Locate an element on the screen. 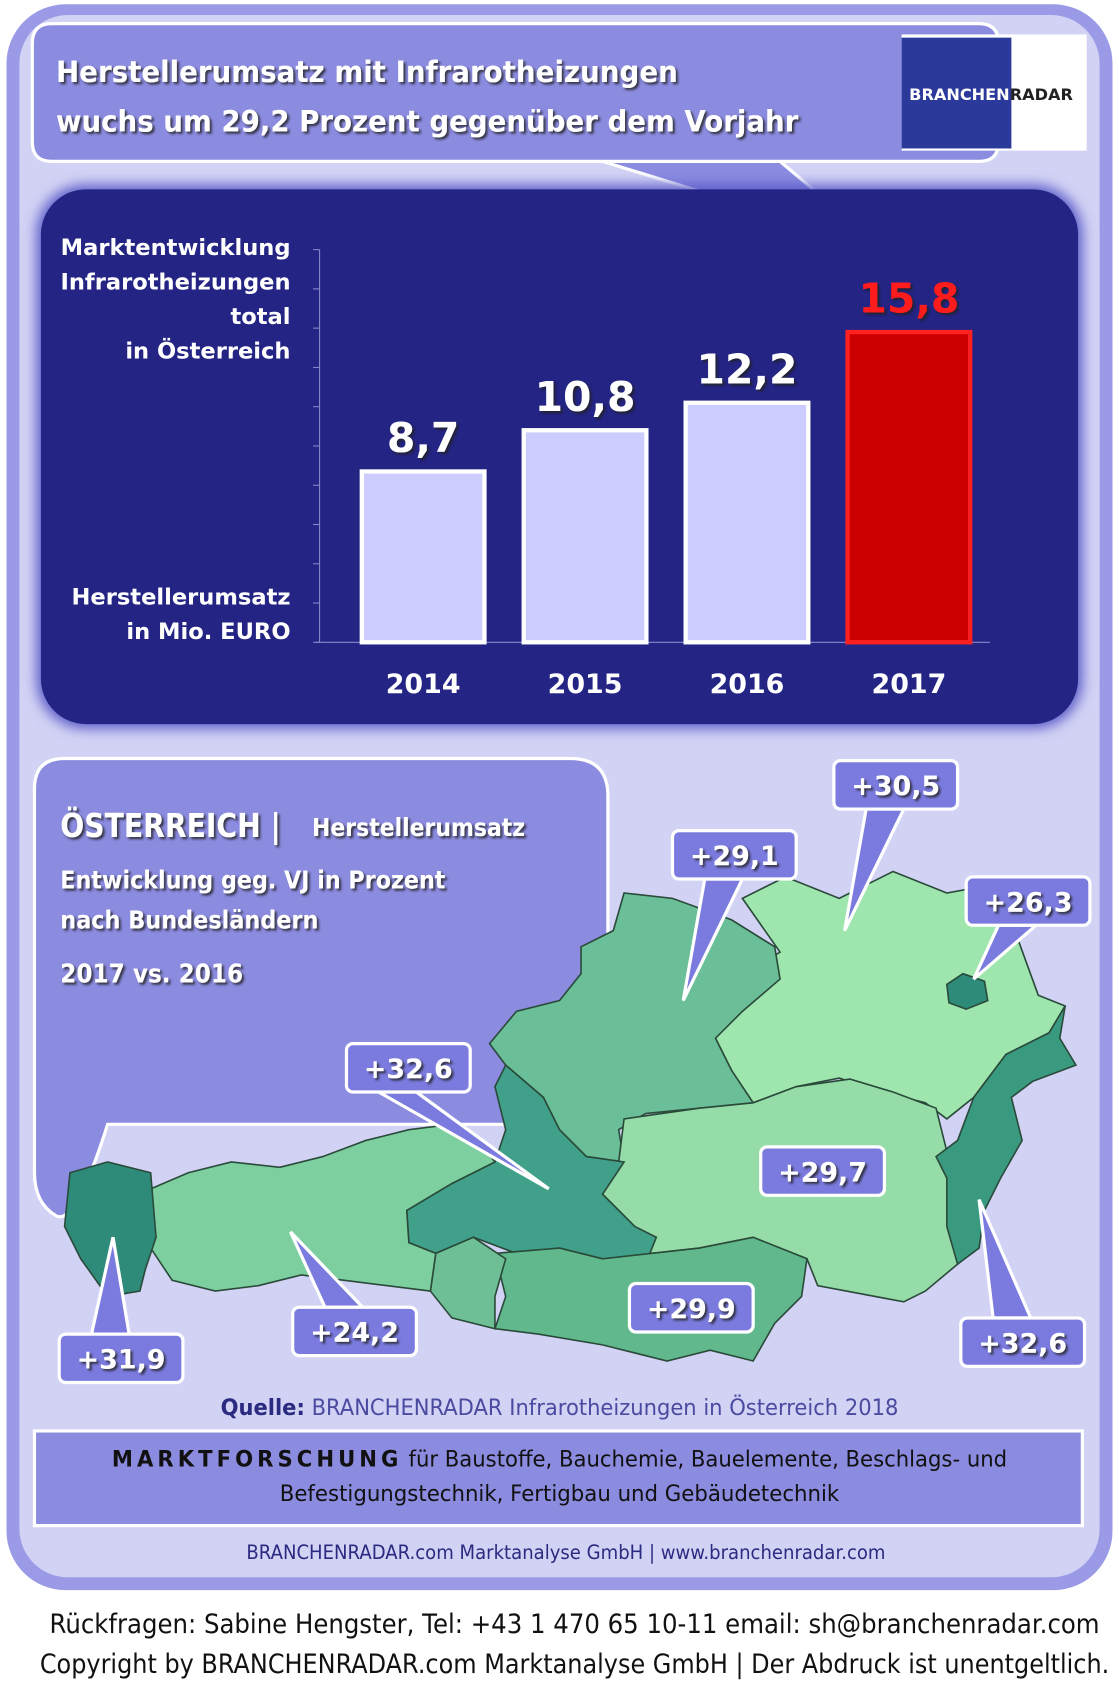  callout-label: +24,2 is located at coordinates (354, 1333).